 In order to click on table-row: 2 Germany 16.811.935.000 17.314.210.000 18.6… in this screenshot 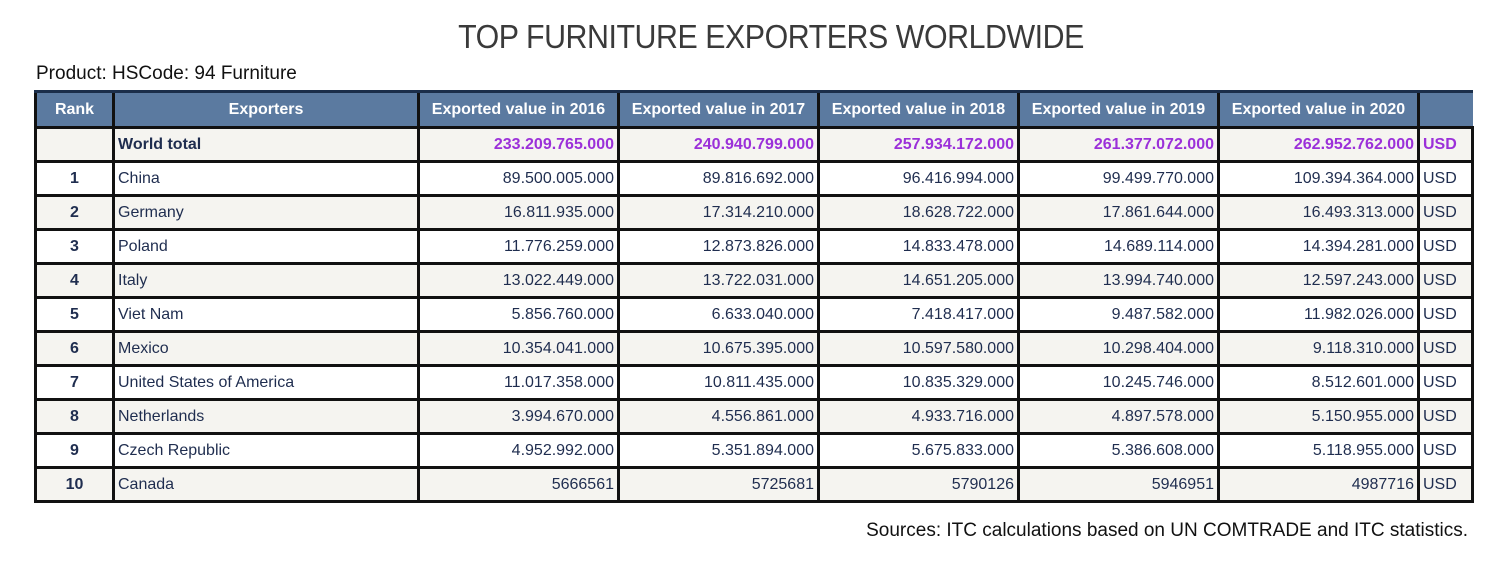, I will do `click(754, 212)`.